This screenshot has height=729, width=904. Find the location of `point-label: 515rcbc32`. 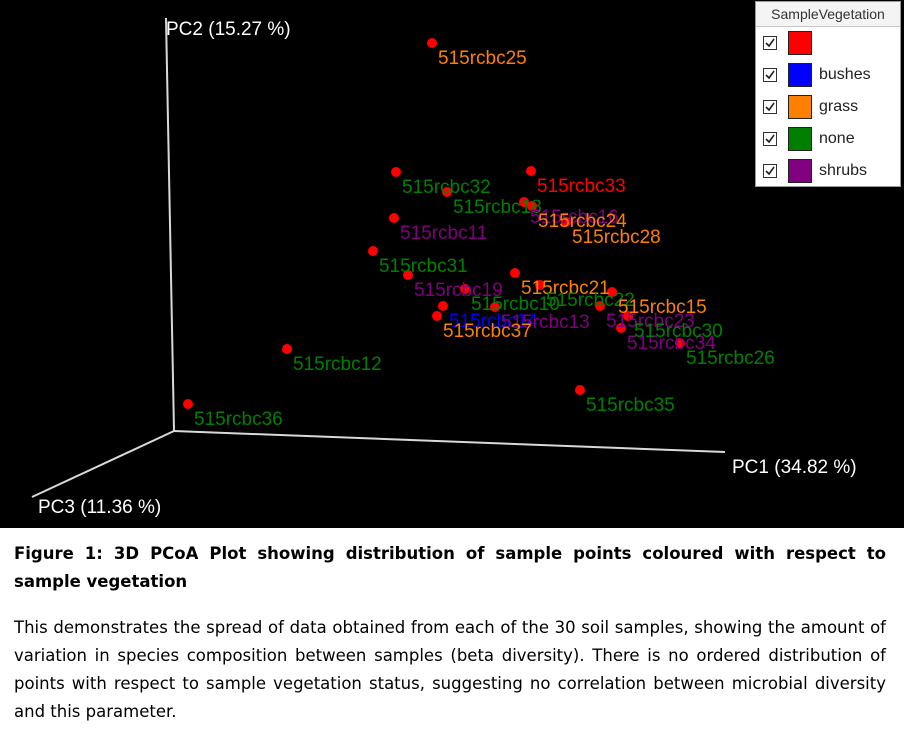

point-label: 515rcbc32 is located at coordinates (446, 187).